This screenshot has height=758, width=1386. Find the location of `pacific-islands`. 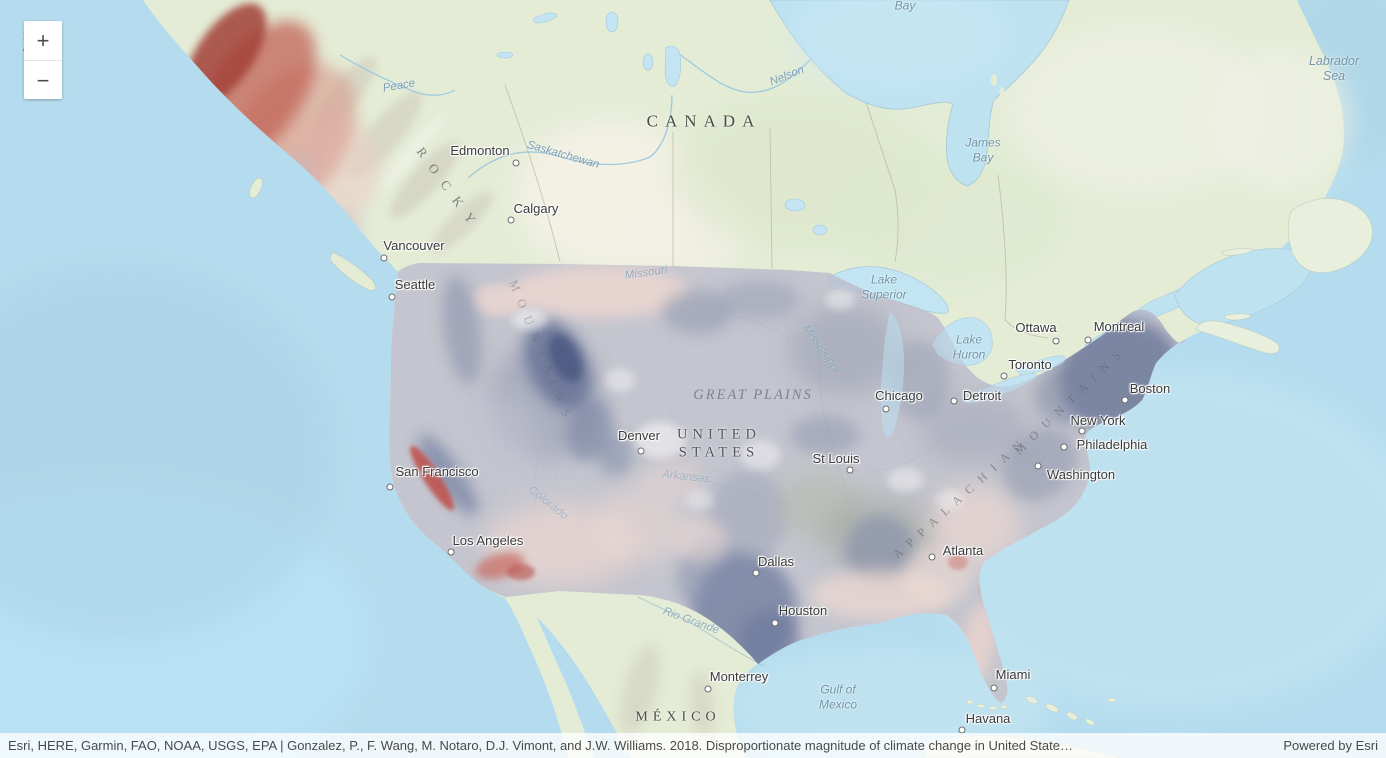

pacific-islands is located at coordinates (313, 234).